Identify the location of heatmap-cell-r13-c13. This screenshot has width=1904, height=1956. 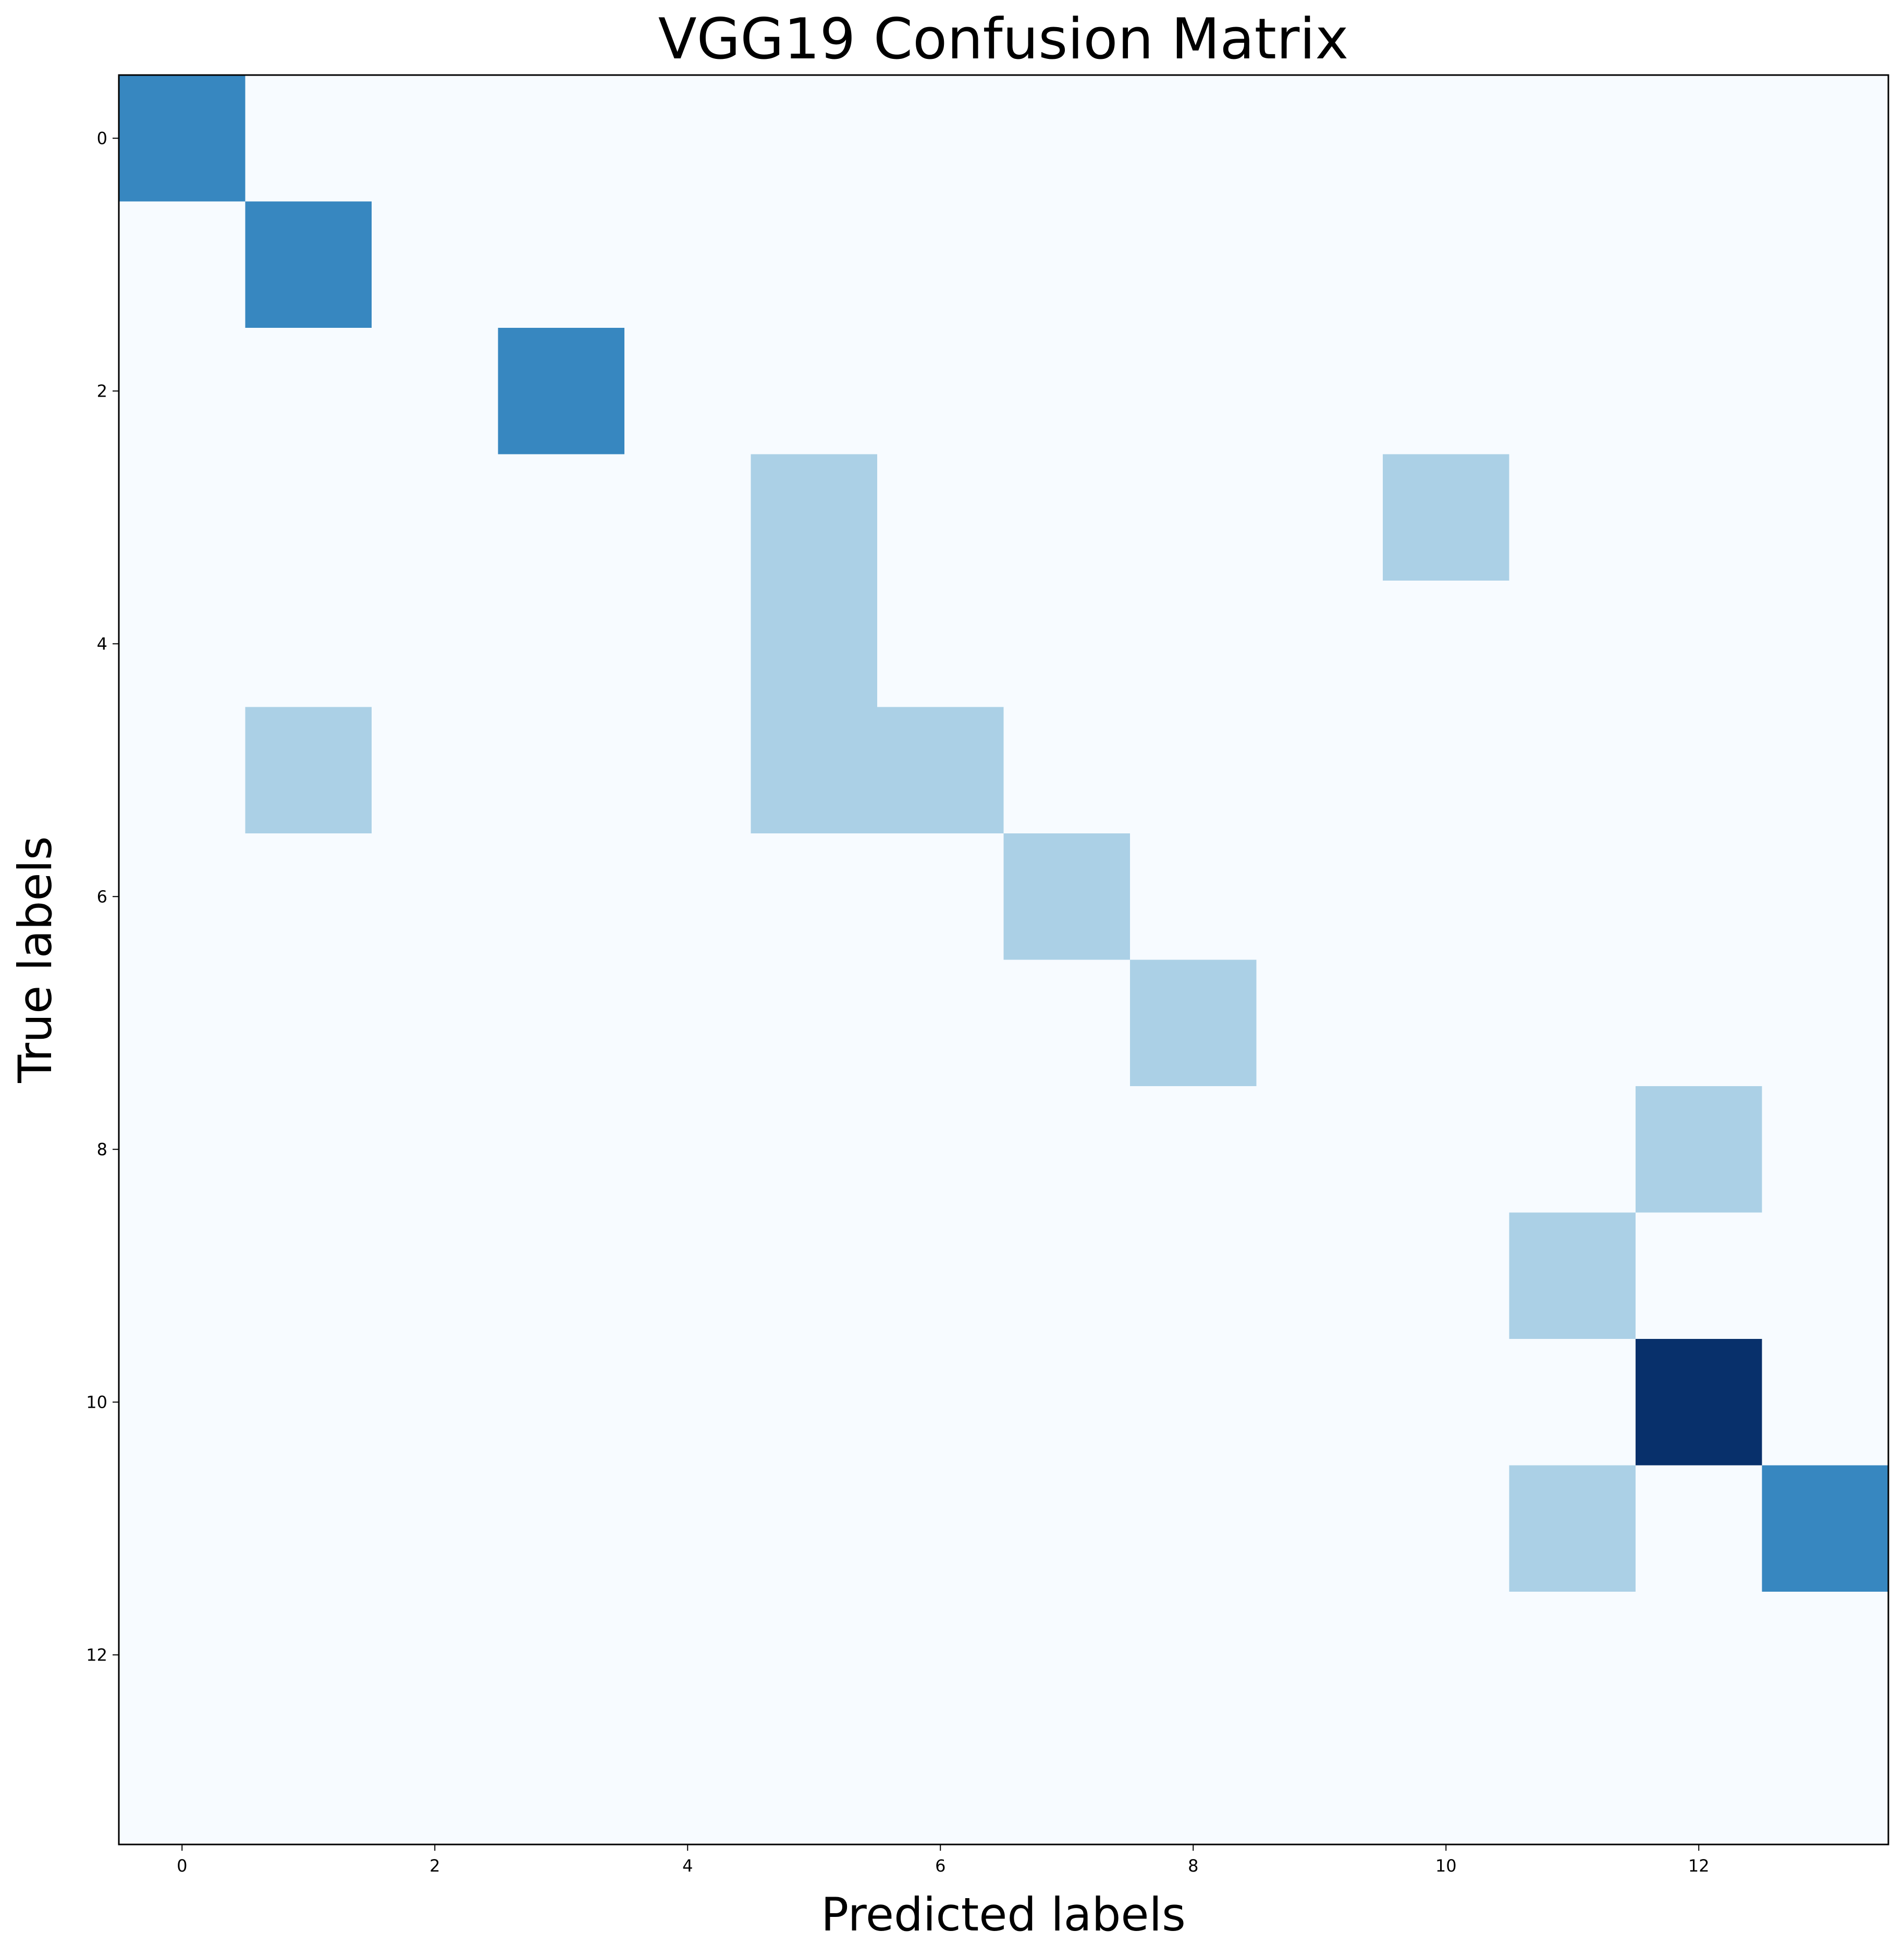
(1825, 1781).